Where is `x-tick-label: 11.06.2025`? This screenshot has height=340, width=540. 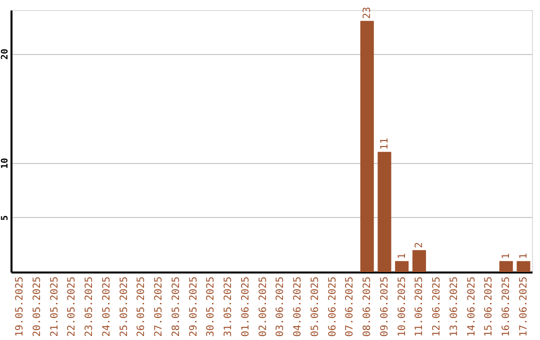 x-tick-label: 11.06.2025 is located at coordinates (420, 306).